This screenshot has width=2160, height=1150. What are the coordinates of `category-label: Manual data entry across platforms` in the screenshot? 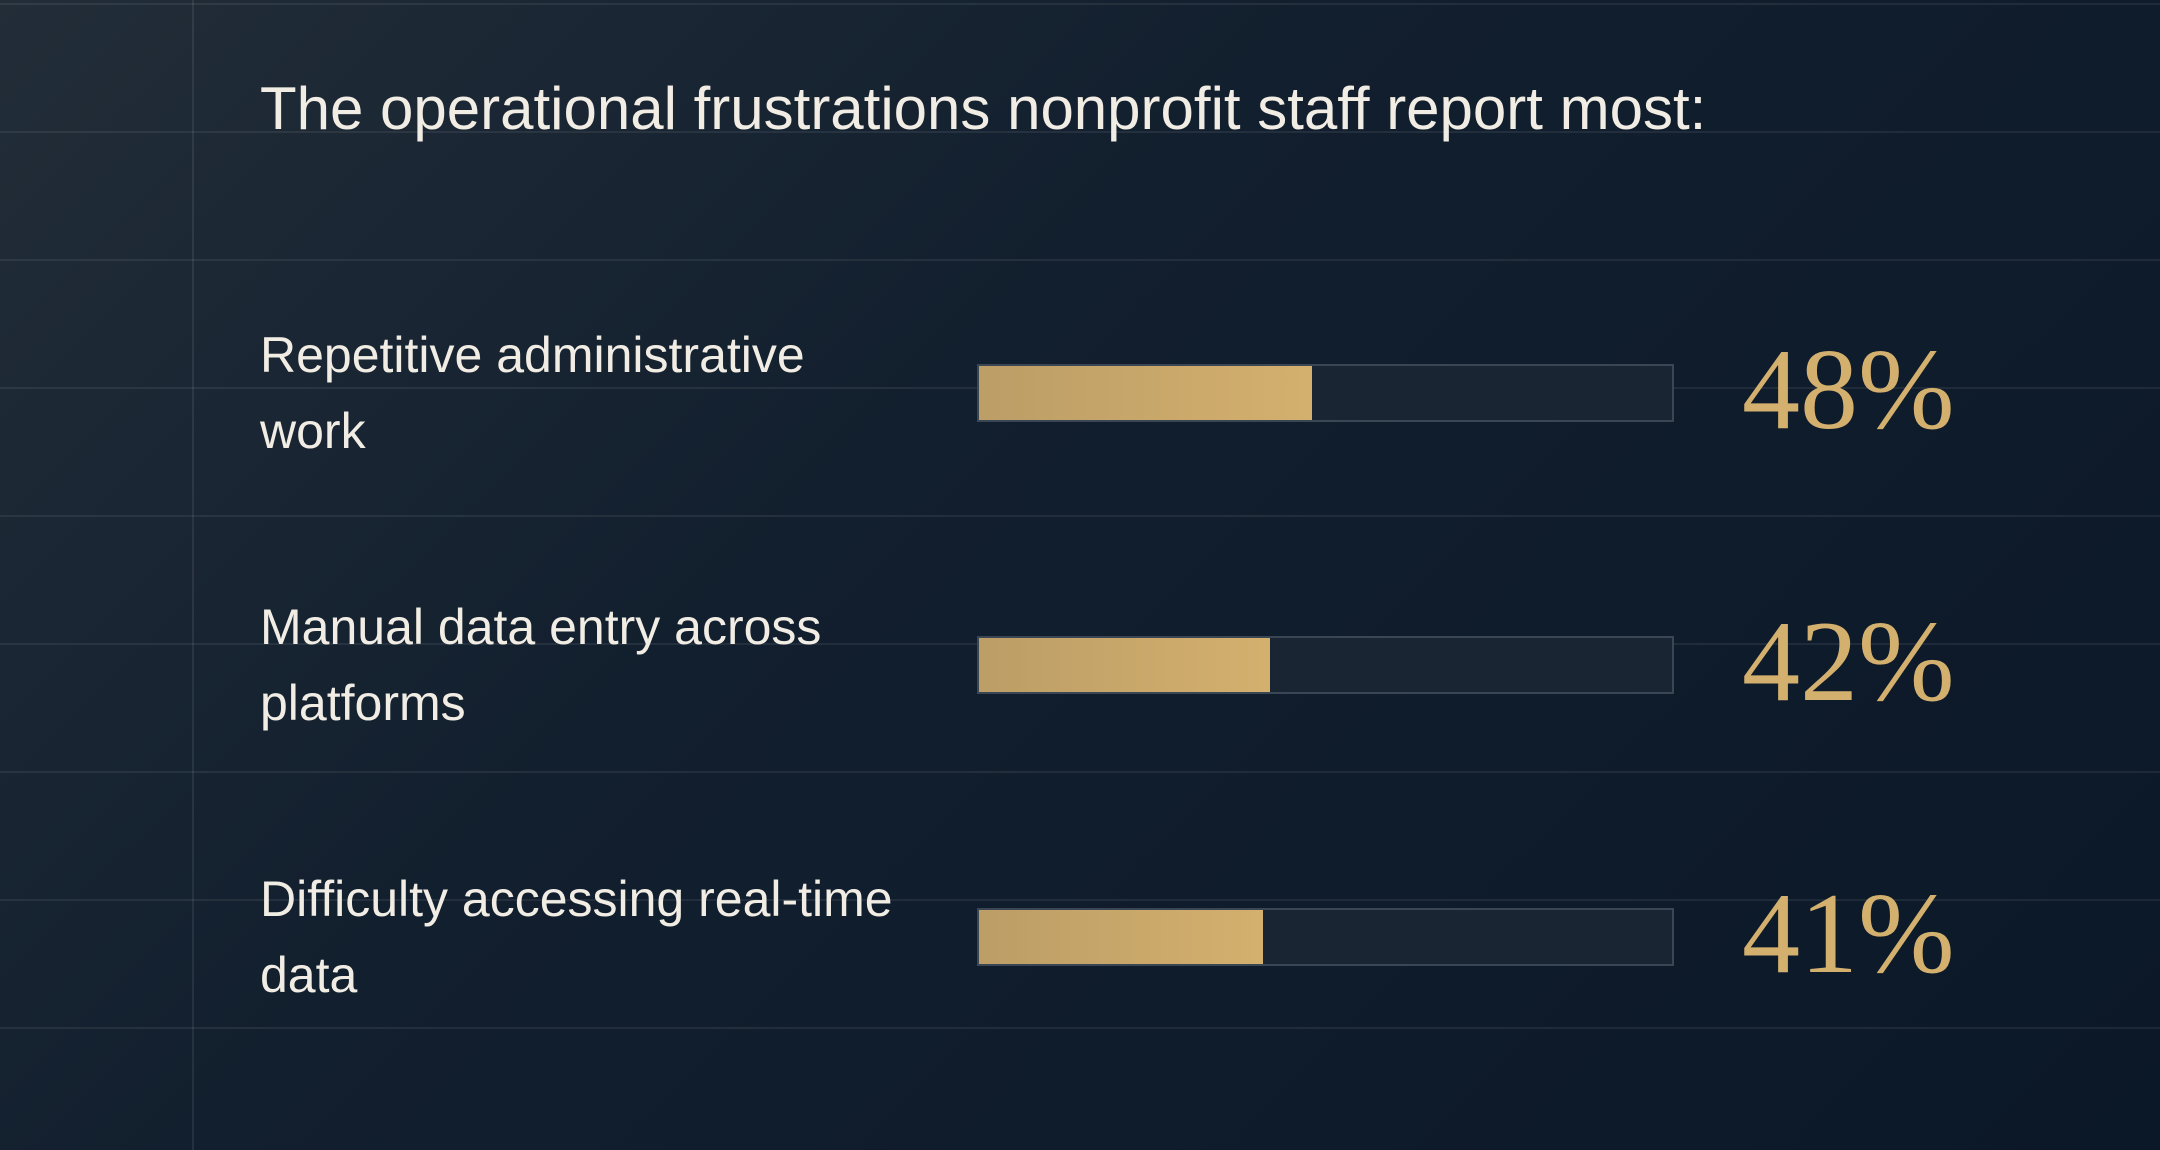 It's located at (541, 665).